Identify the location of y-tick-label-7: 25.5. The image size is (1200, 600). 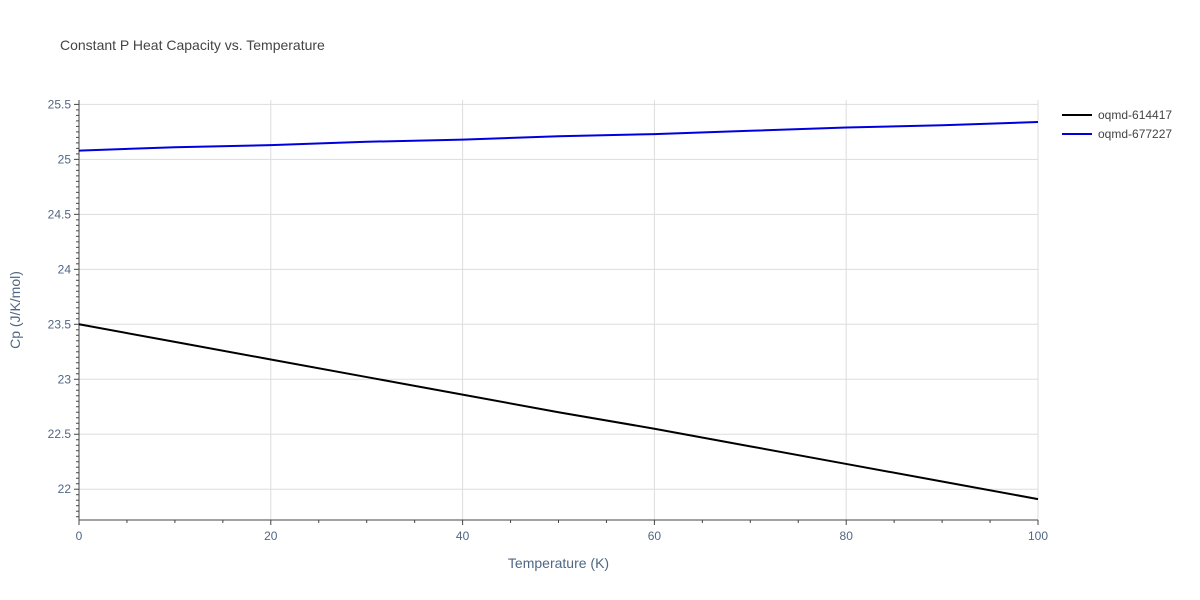
(60, 104).